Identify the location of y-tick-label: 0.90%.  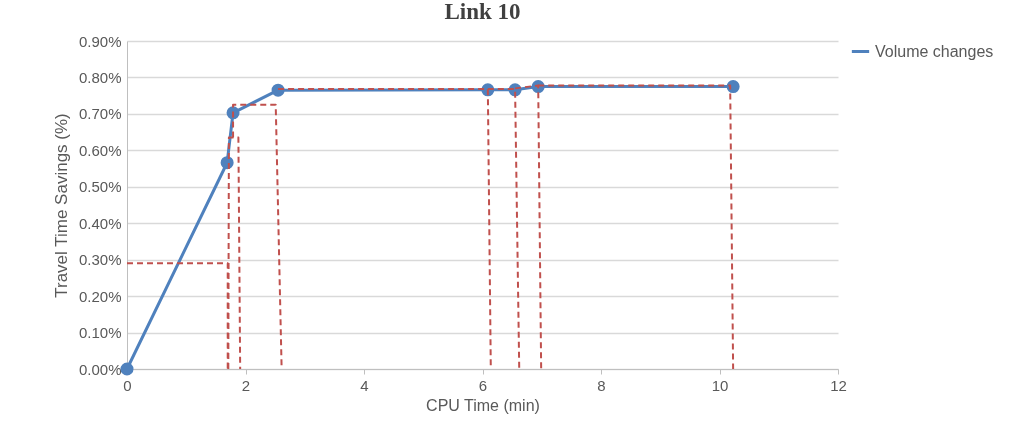
(100, 41).